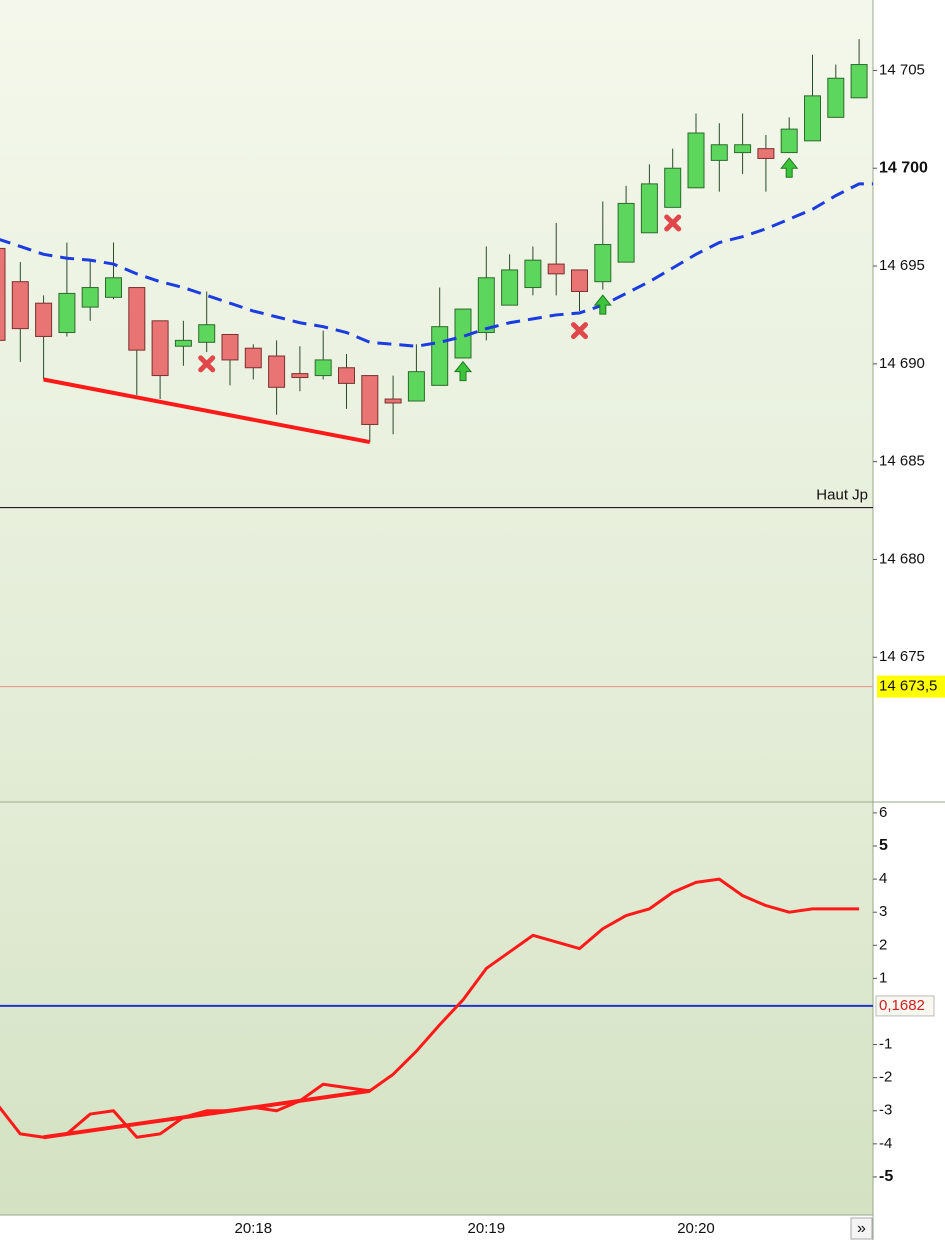 This screenshot has height=1240, width=945. What do you see at coordinates (902, 363) in the screenshot?
I see `y-tick-label: 14 690` at bounding box center [902, 363].